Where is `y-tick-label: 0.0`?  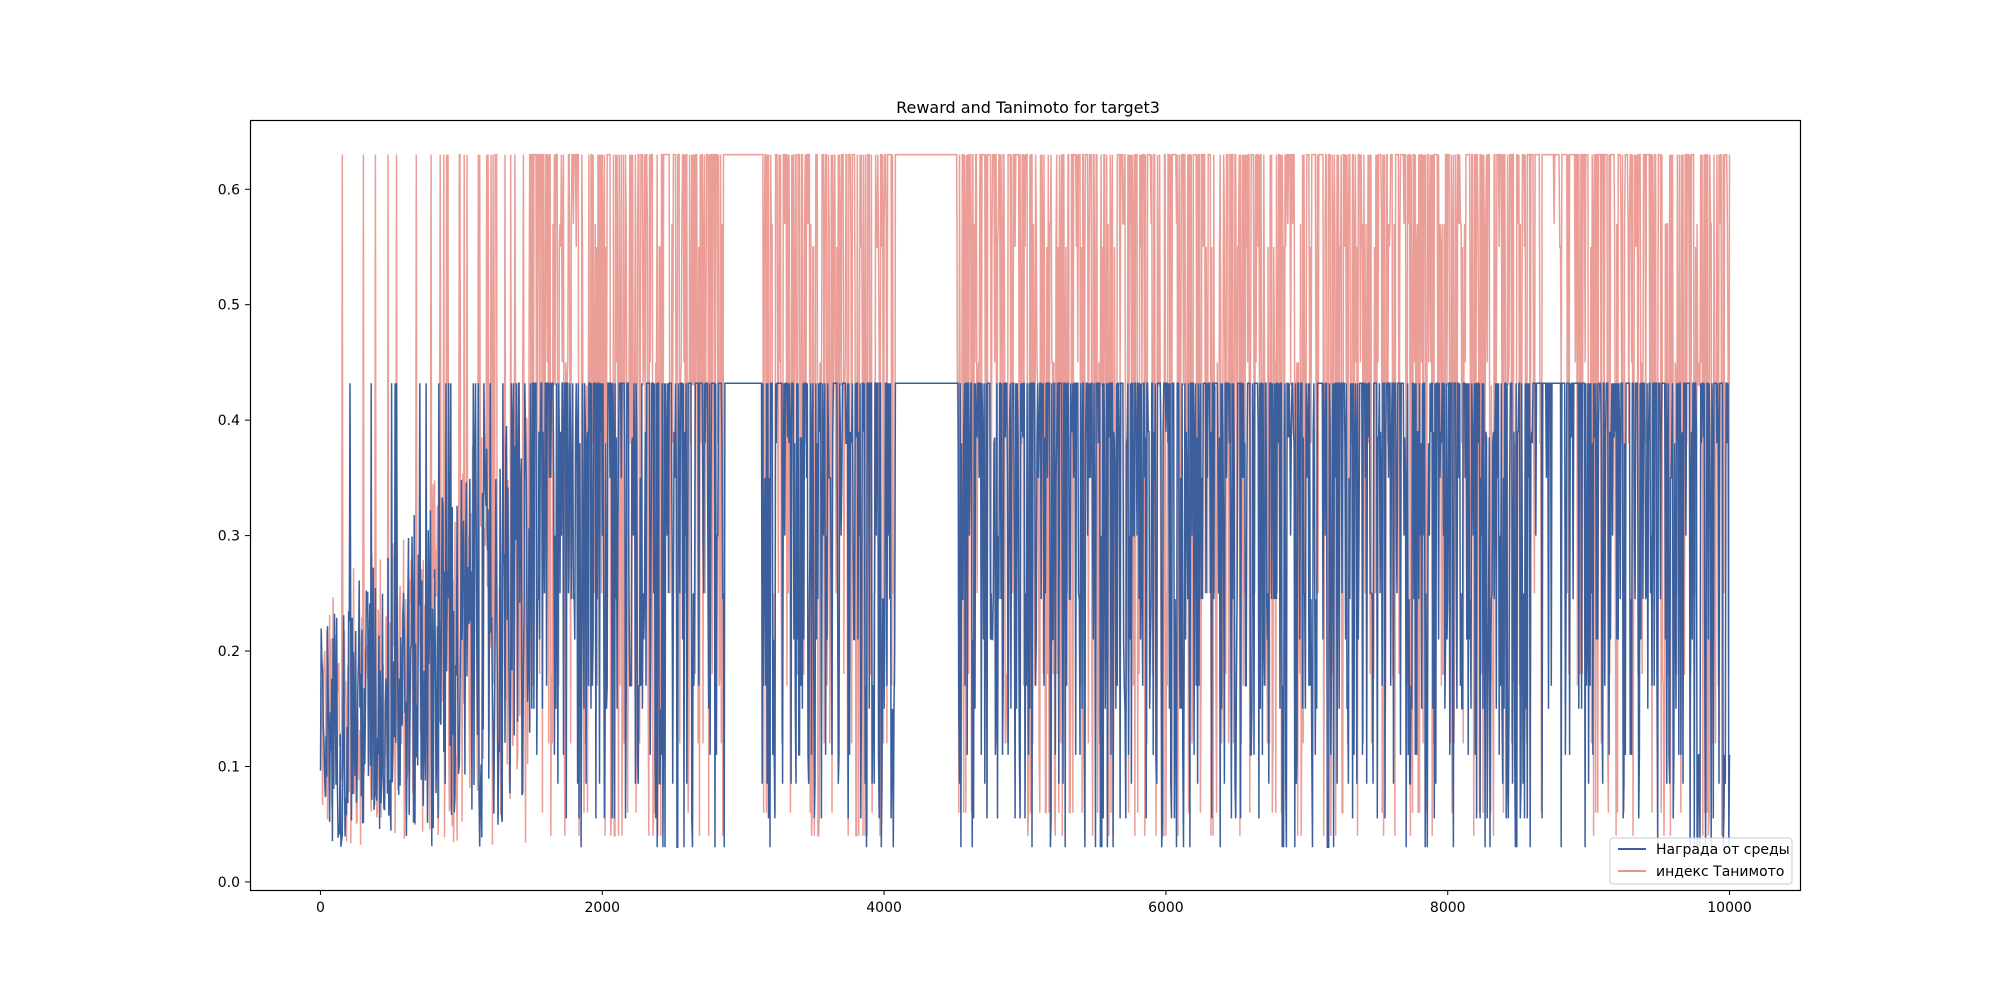
y-tick-label: 0.0 is located at coordinates (229, 883).